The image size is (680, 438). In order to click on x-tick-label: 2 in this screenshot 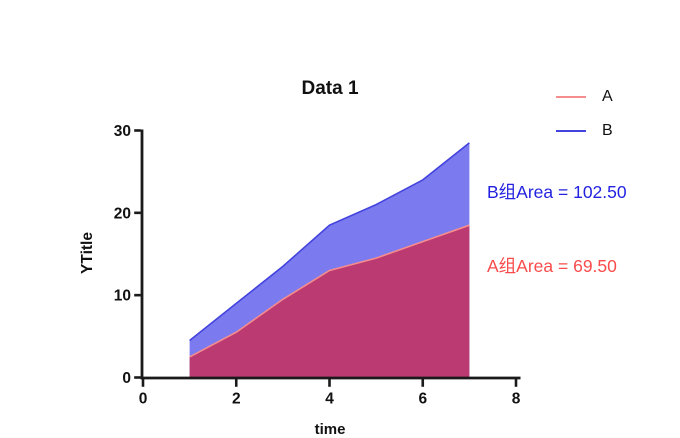, I will do `click(236, 399)`.